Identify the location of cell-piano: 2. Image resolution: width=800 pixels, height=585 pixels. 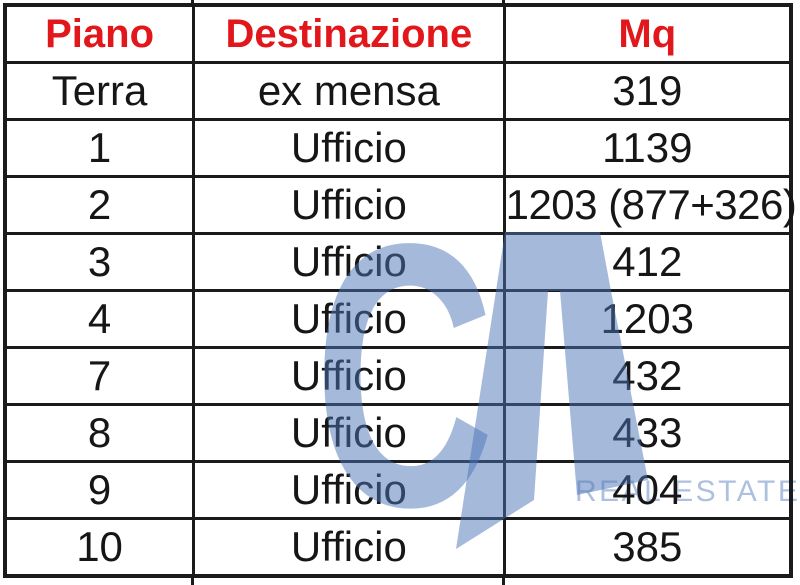
(99, 205).